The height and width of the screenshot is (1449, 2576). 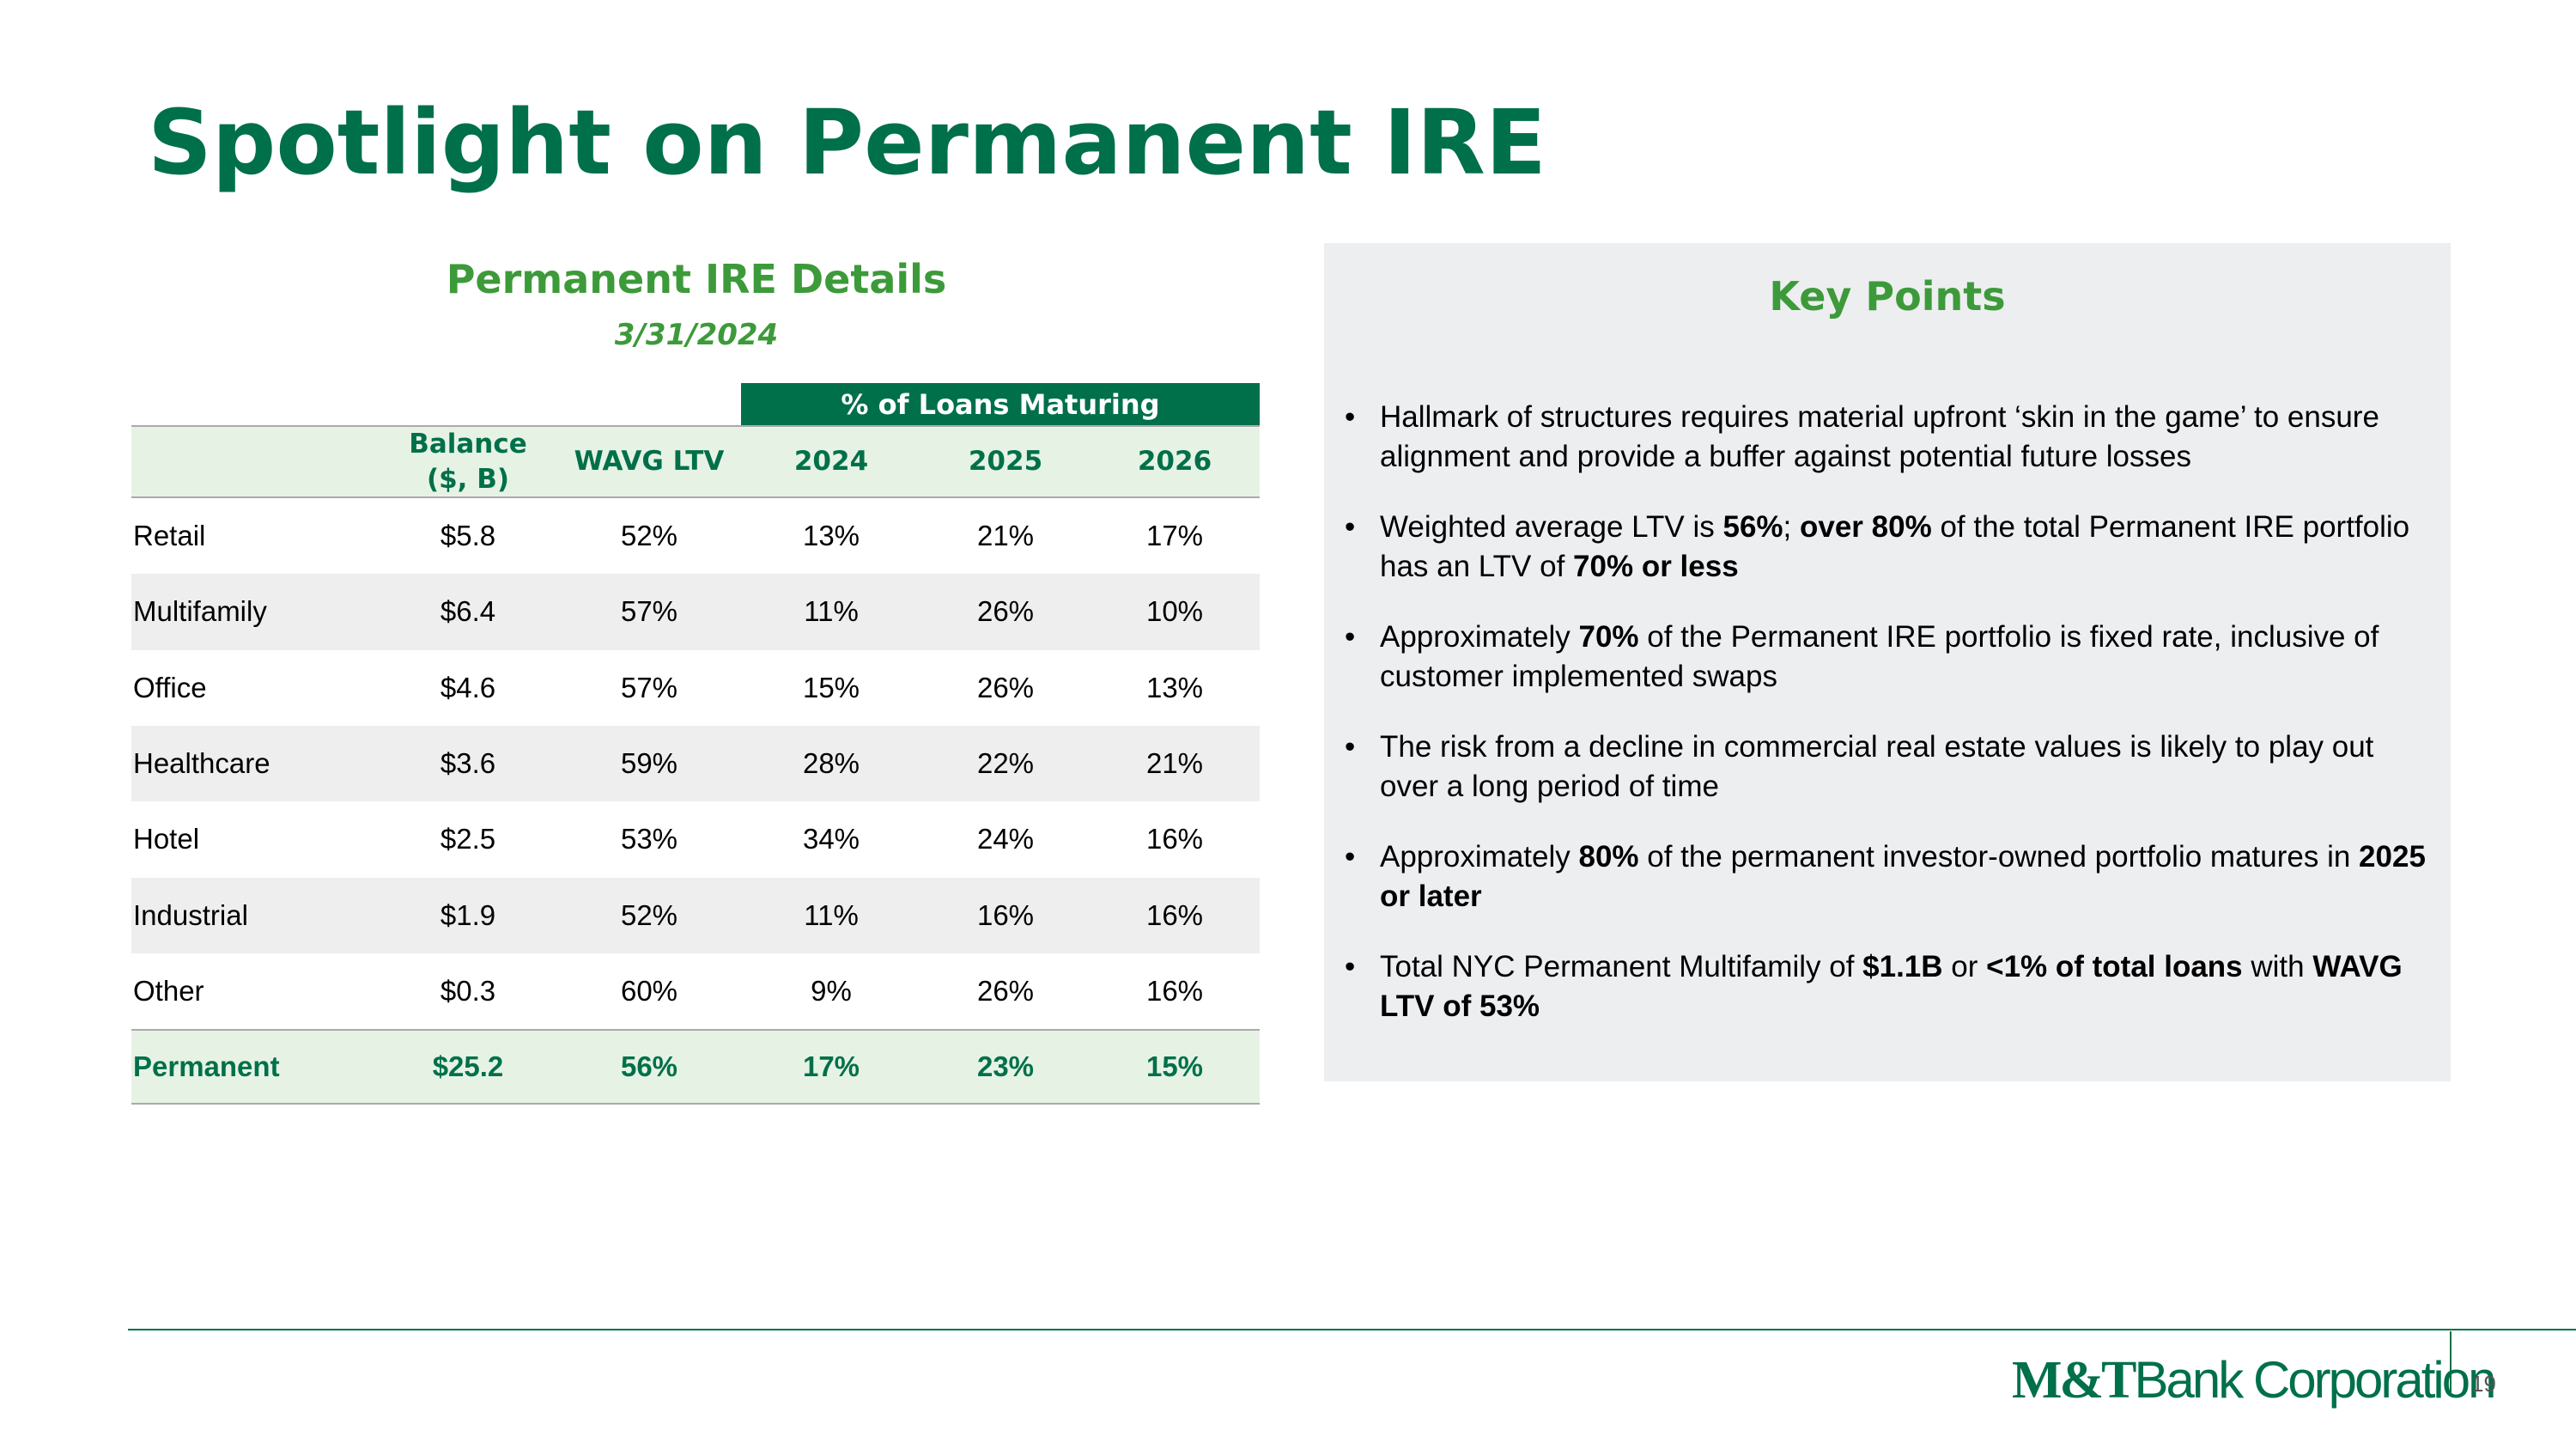 I want to click on bold-run: over 80%, so click(x=1866, y=527).